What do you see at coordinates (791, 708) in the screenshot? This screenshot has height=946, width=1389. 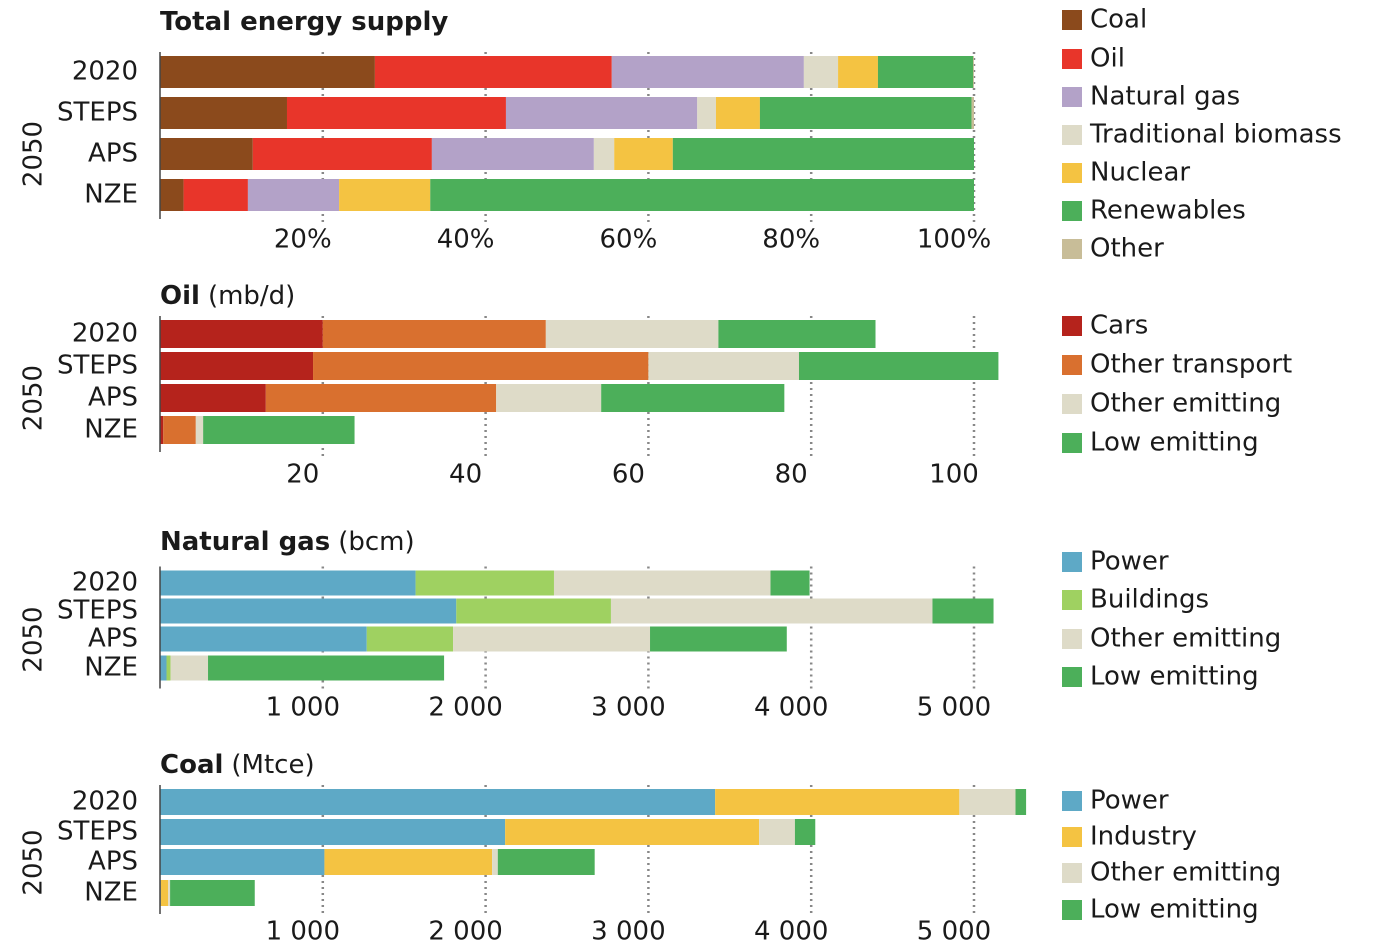 I see `x-tick-label: 4 000` at bounding box center [791, 708].